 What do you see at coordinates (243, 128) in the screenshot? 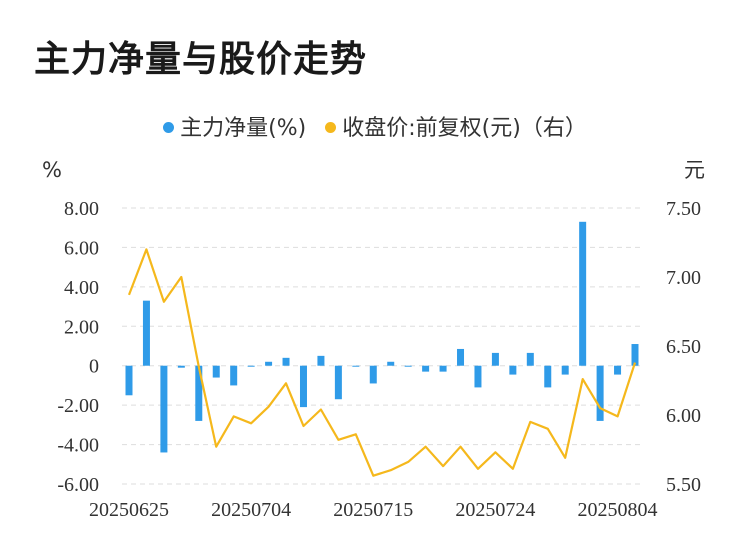
I see `legend-bar-label: 主力净量(%)` at bounding box center [243, 128].